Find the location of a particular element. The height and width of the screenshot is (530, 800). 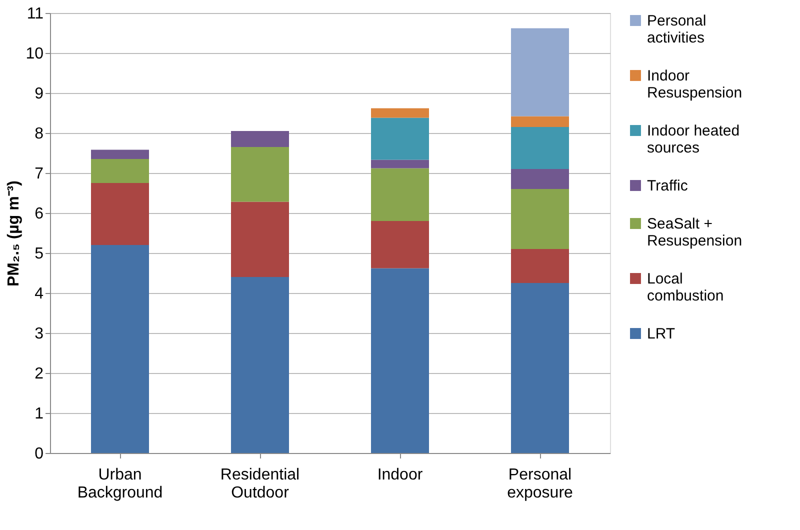

y-tick-label: 8 is located at coordinates (39, 134).